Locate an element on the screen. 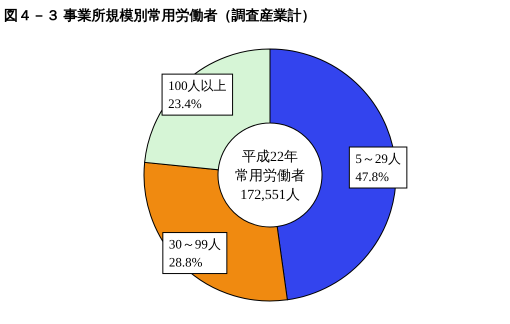  slice-label: 100人以上 is located at coordinates (197, 86).